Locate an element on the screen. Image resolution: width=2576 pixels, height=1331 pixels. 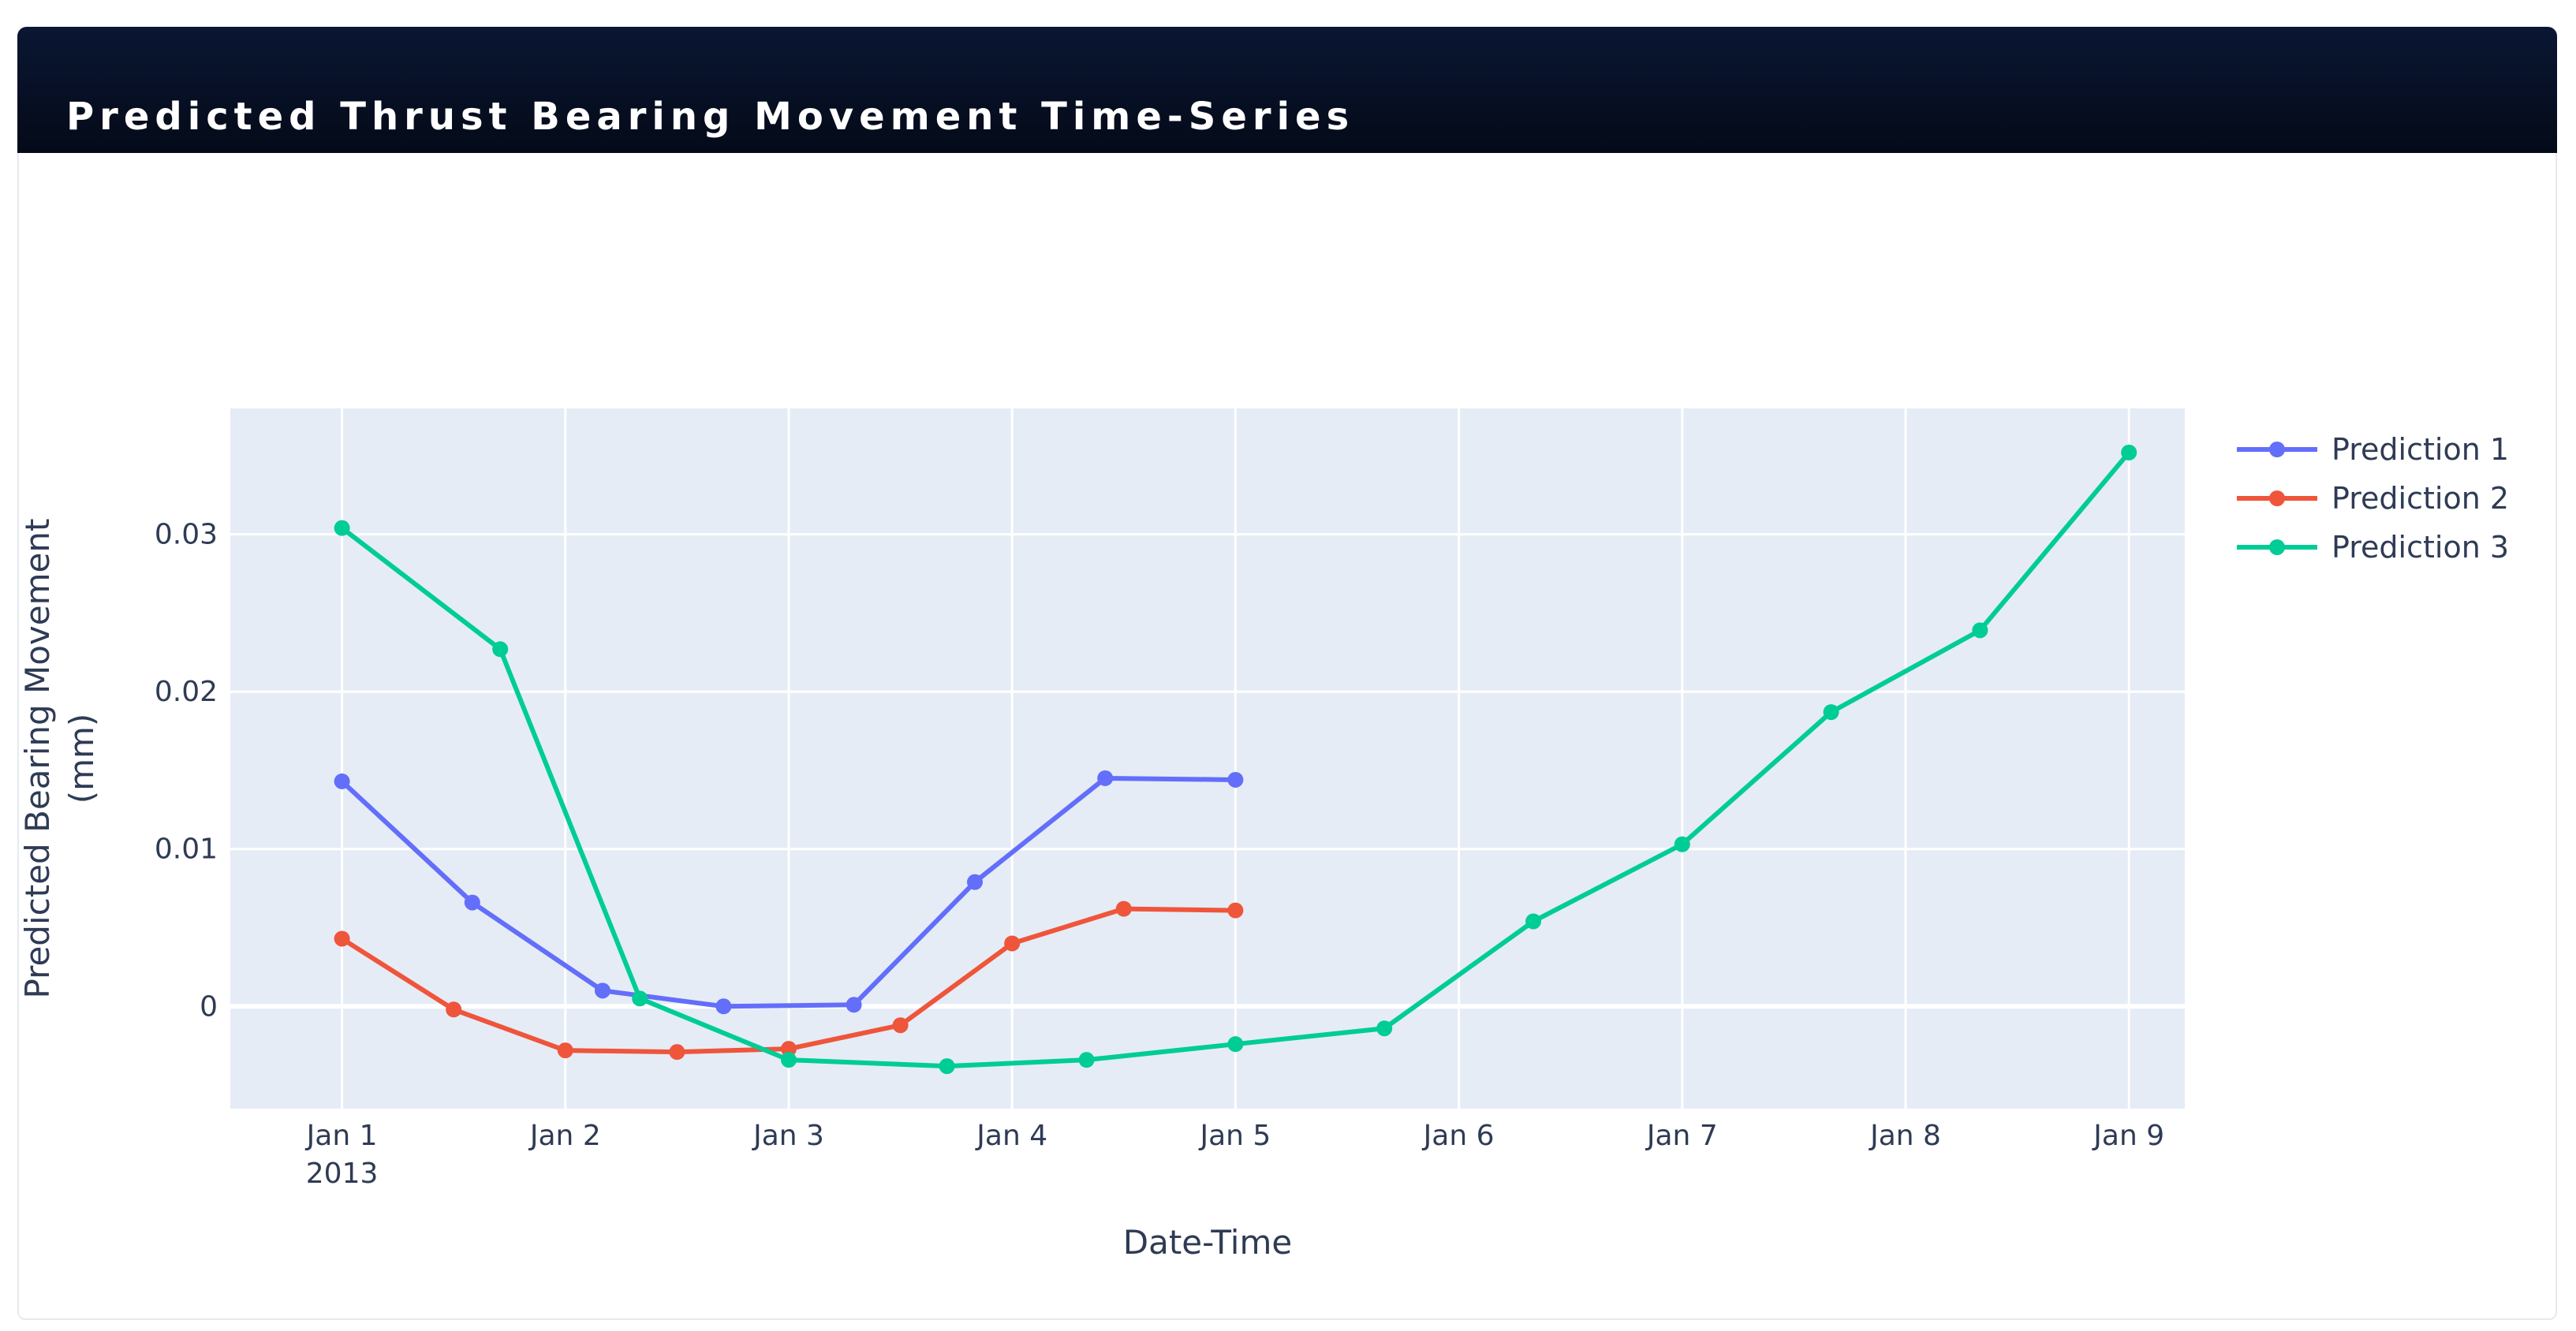
legend-item-3: Prediction 3 is located at coordinates (2373, 547).